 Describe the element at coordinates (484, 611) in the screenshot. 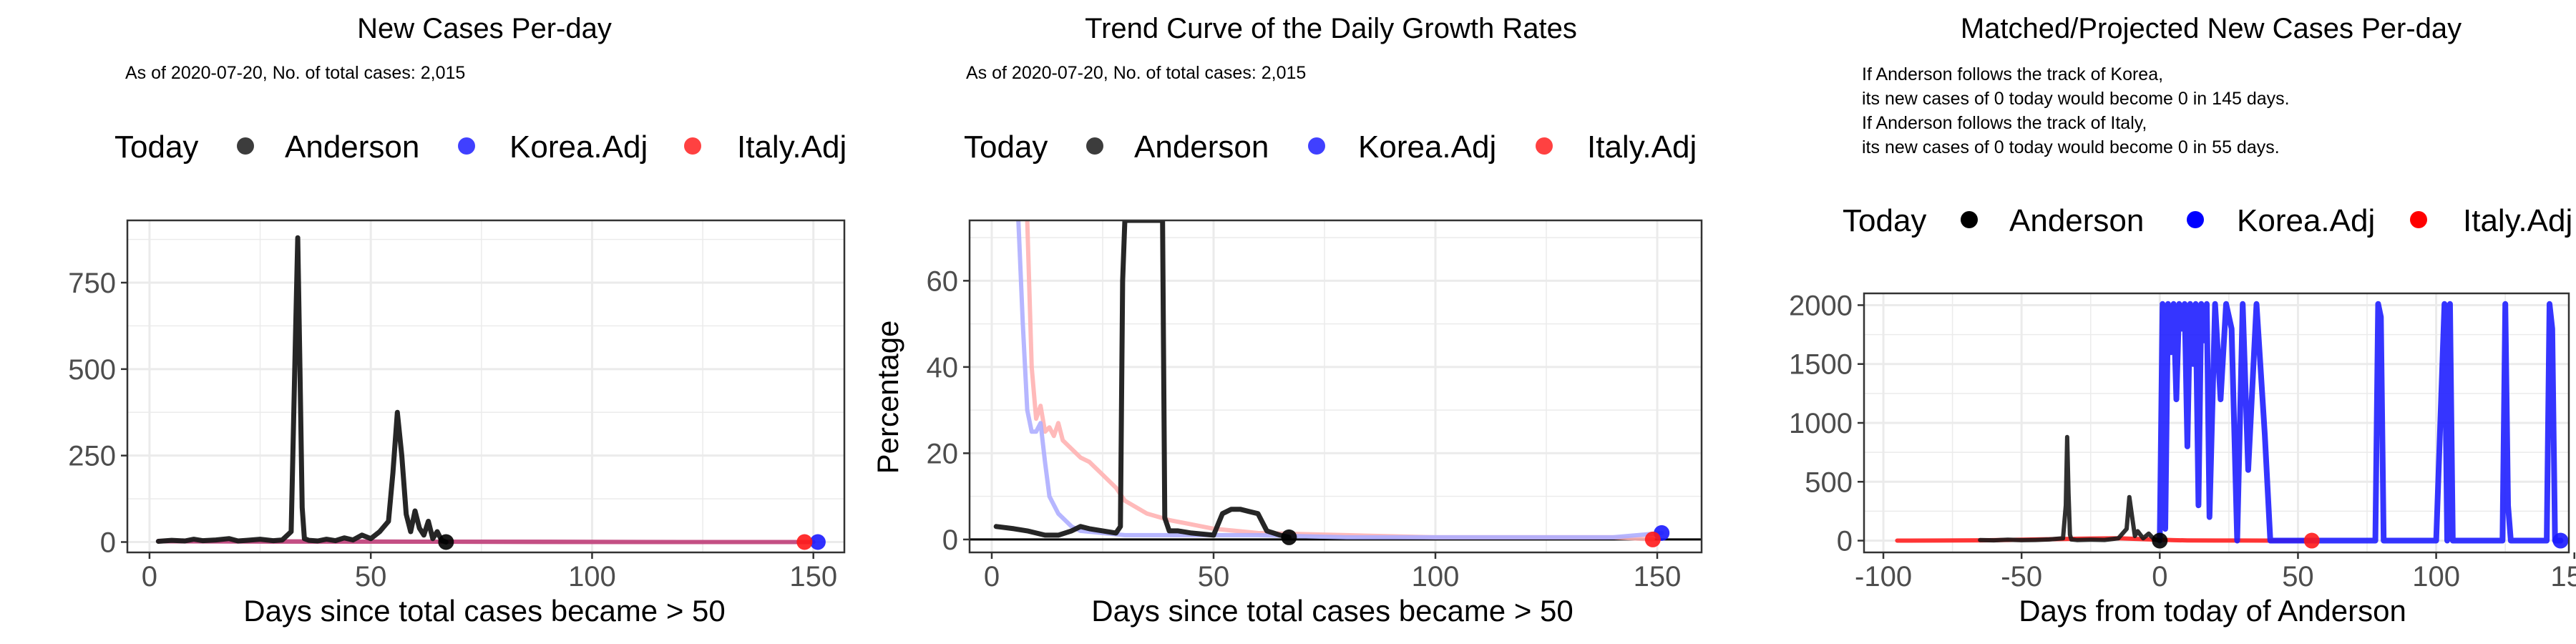

I see `panel1-x-axis-label: Days since total cases became > 50` at that location.